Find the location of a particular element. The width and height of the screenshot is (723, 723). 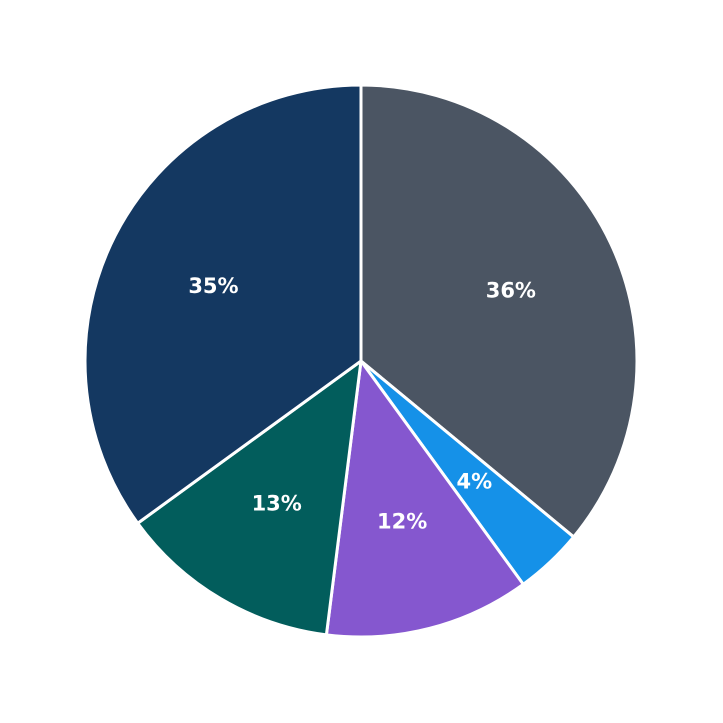

slice-label-2: 12% is located at coordinates (402, 521).